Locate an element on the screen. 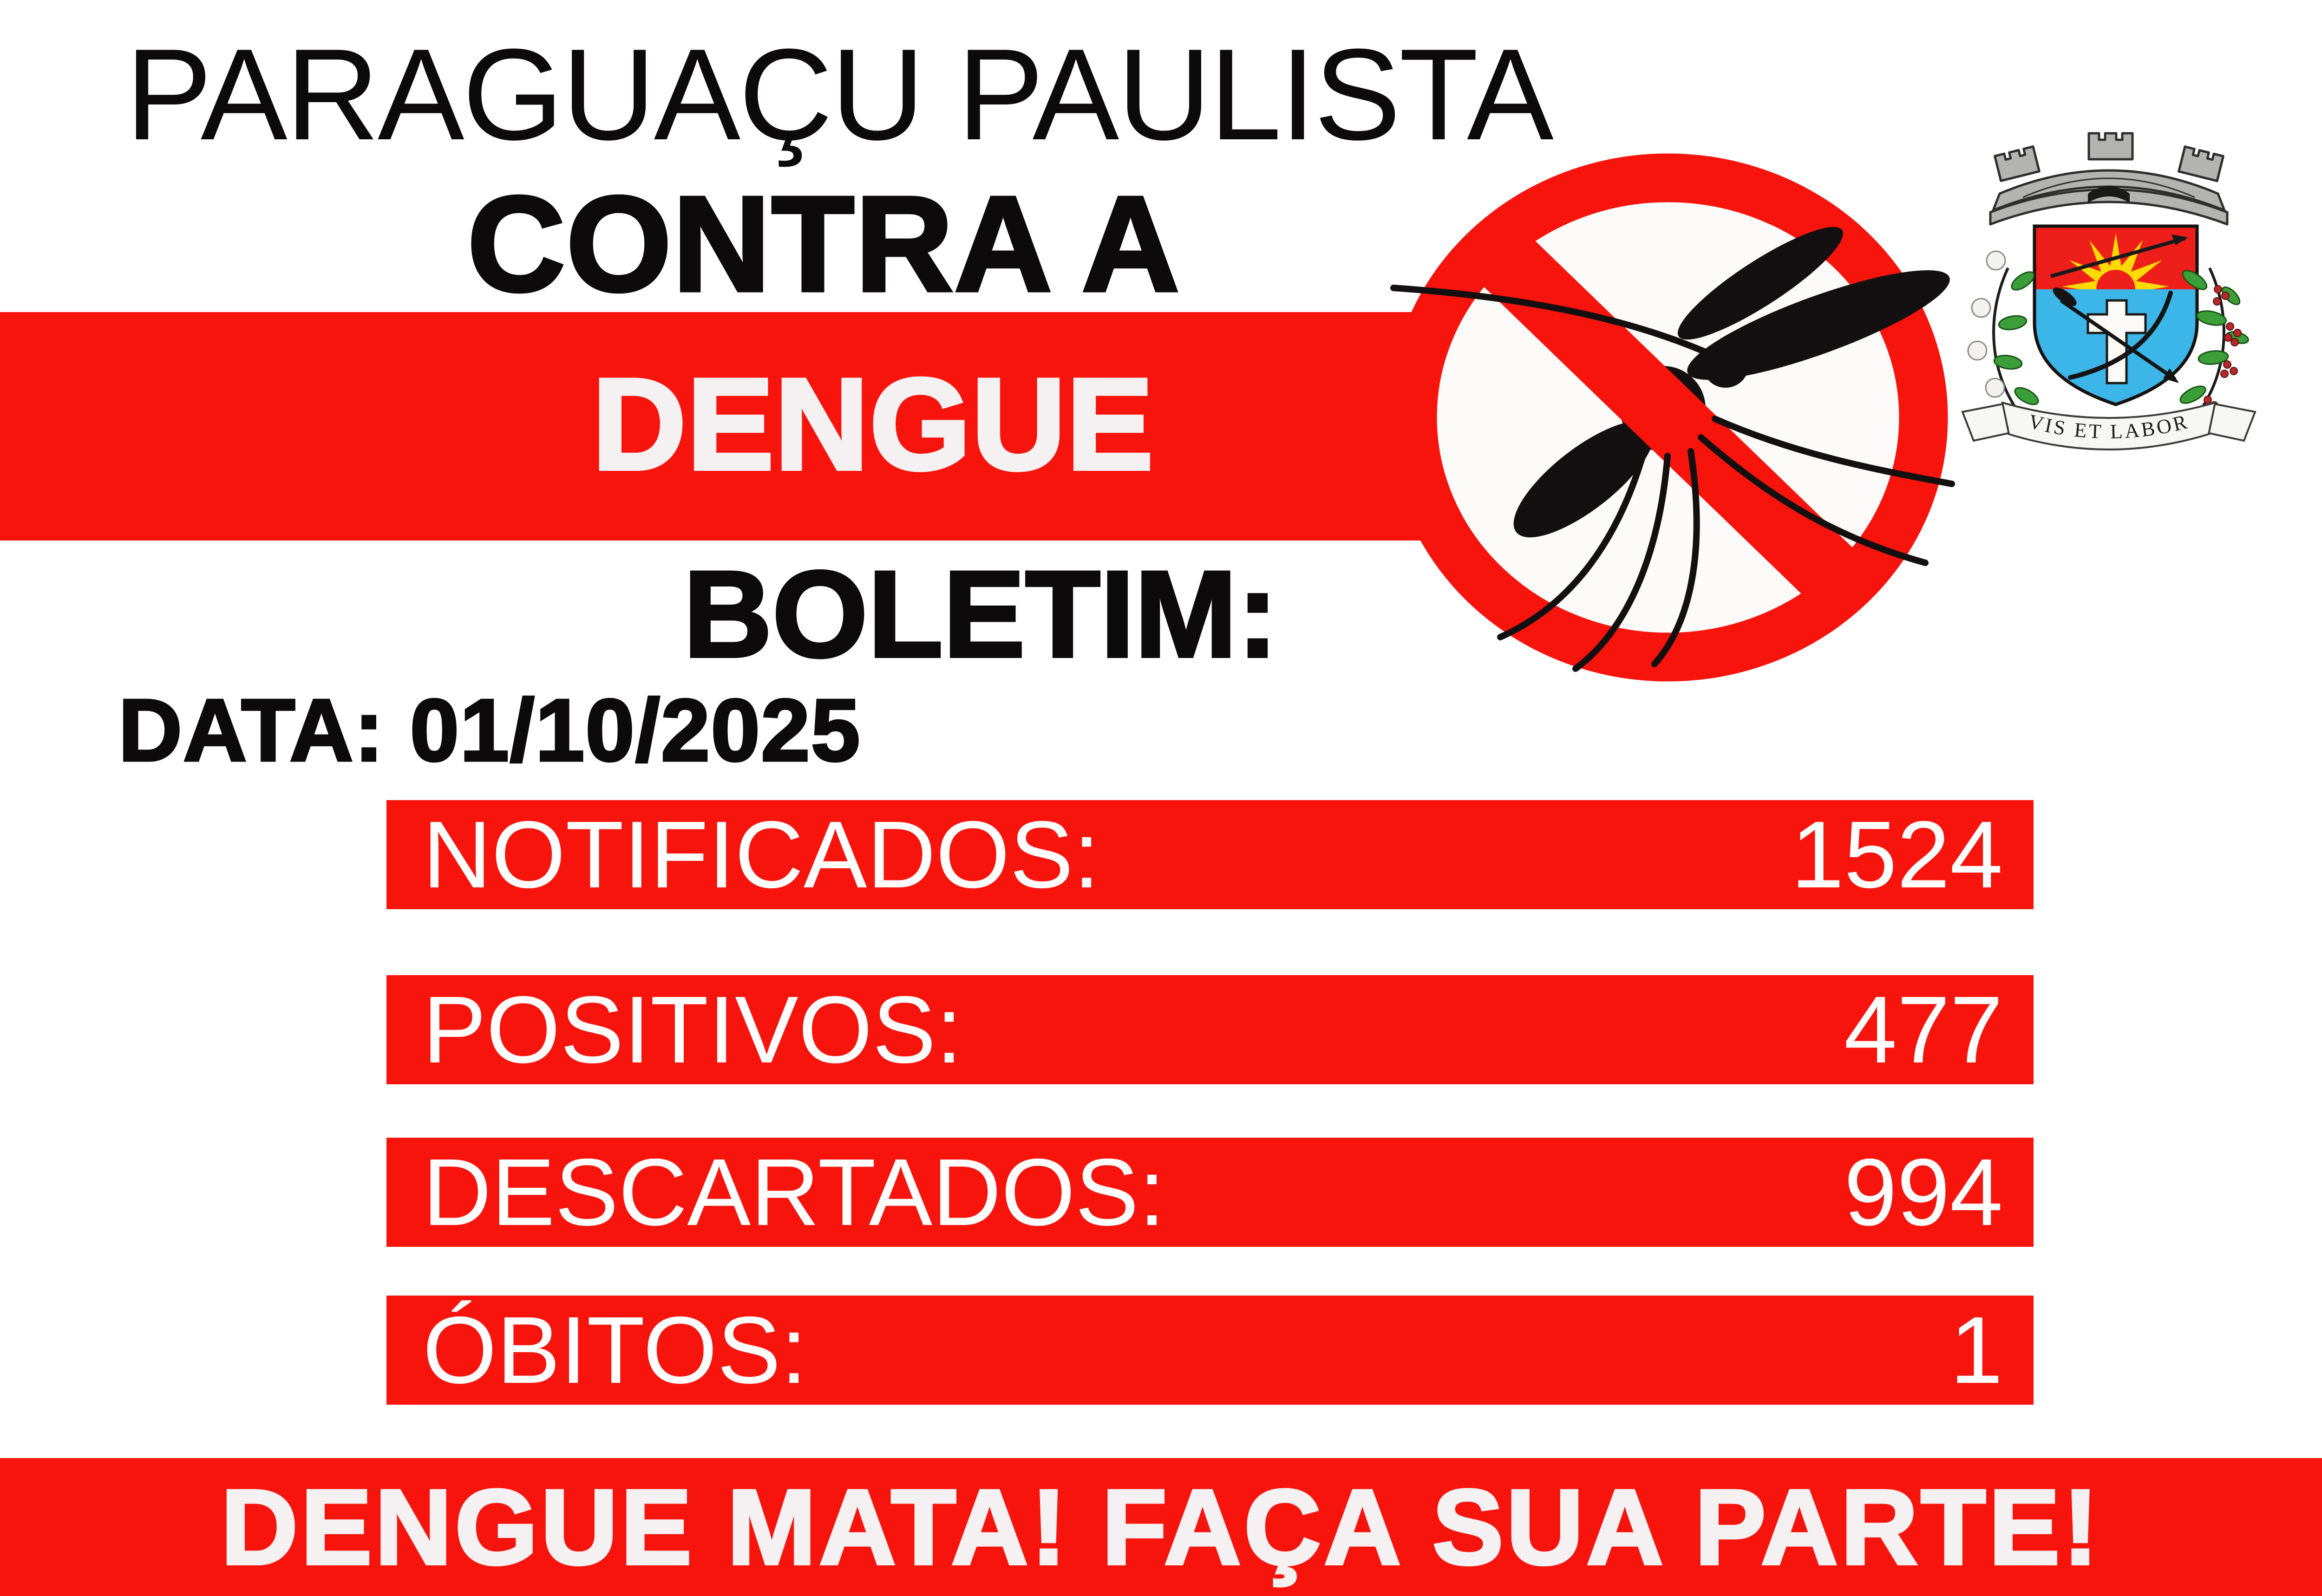 This screenshot has width=2322, height=1596. cotton-branch is located at coordinates (2003, 335).